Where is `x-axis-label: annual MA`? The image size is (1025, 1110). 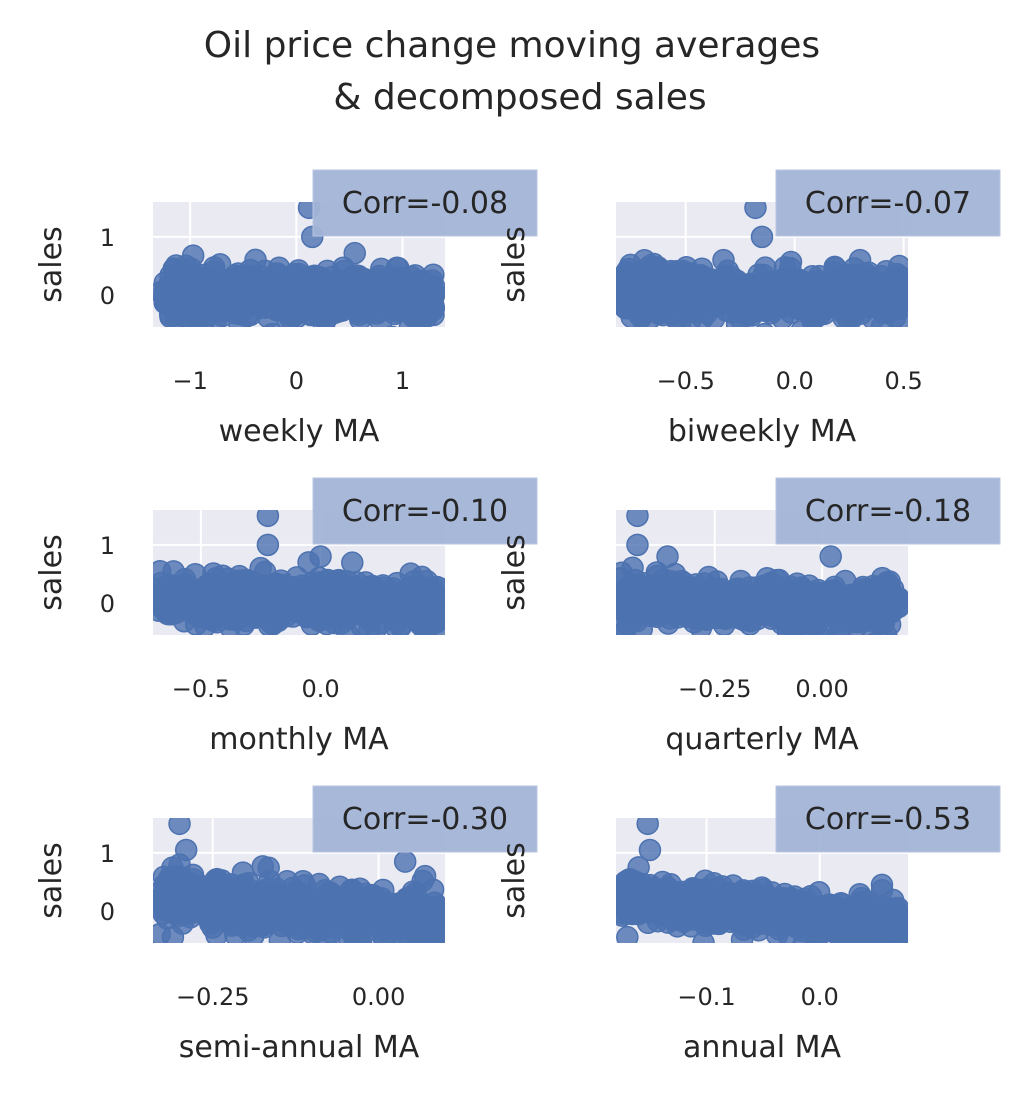
x-axis-label: annual MA is located at coordinates (762, 1047).